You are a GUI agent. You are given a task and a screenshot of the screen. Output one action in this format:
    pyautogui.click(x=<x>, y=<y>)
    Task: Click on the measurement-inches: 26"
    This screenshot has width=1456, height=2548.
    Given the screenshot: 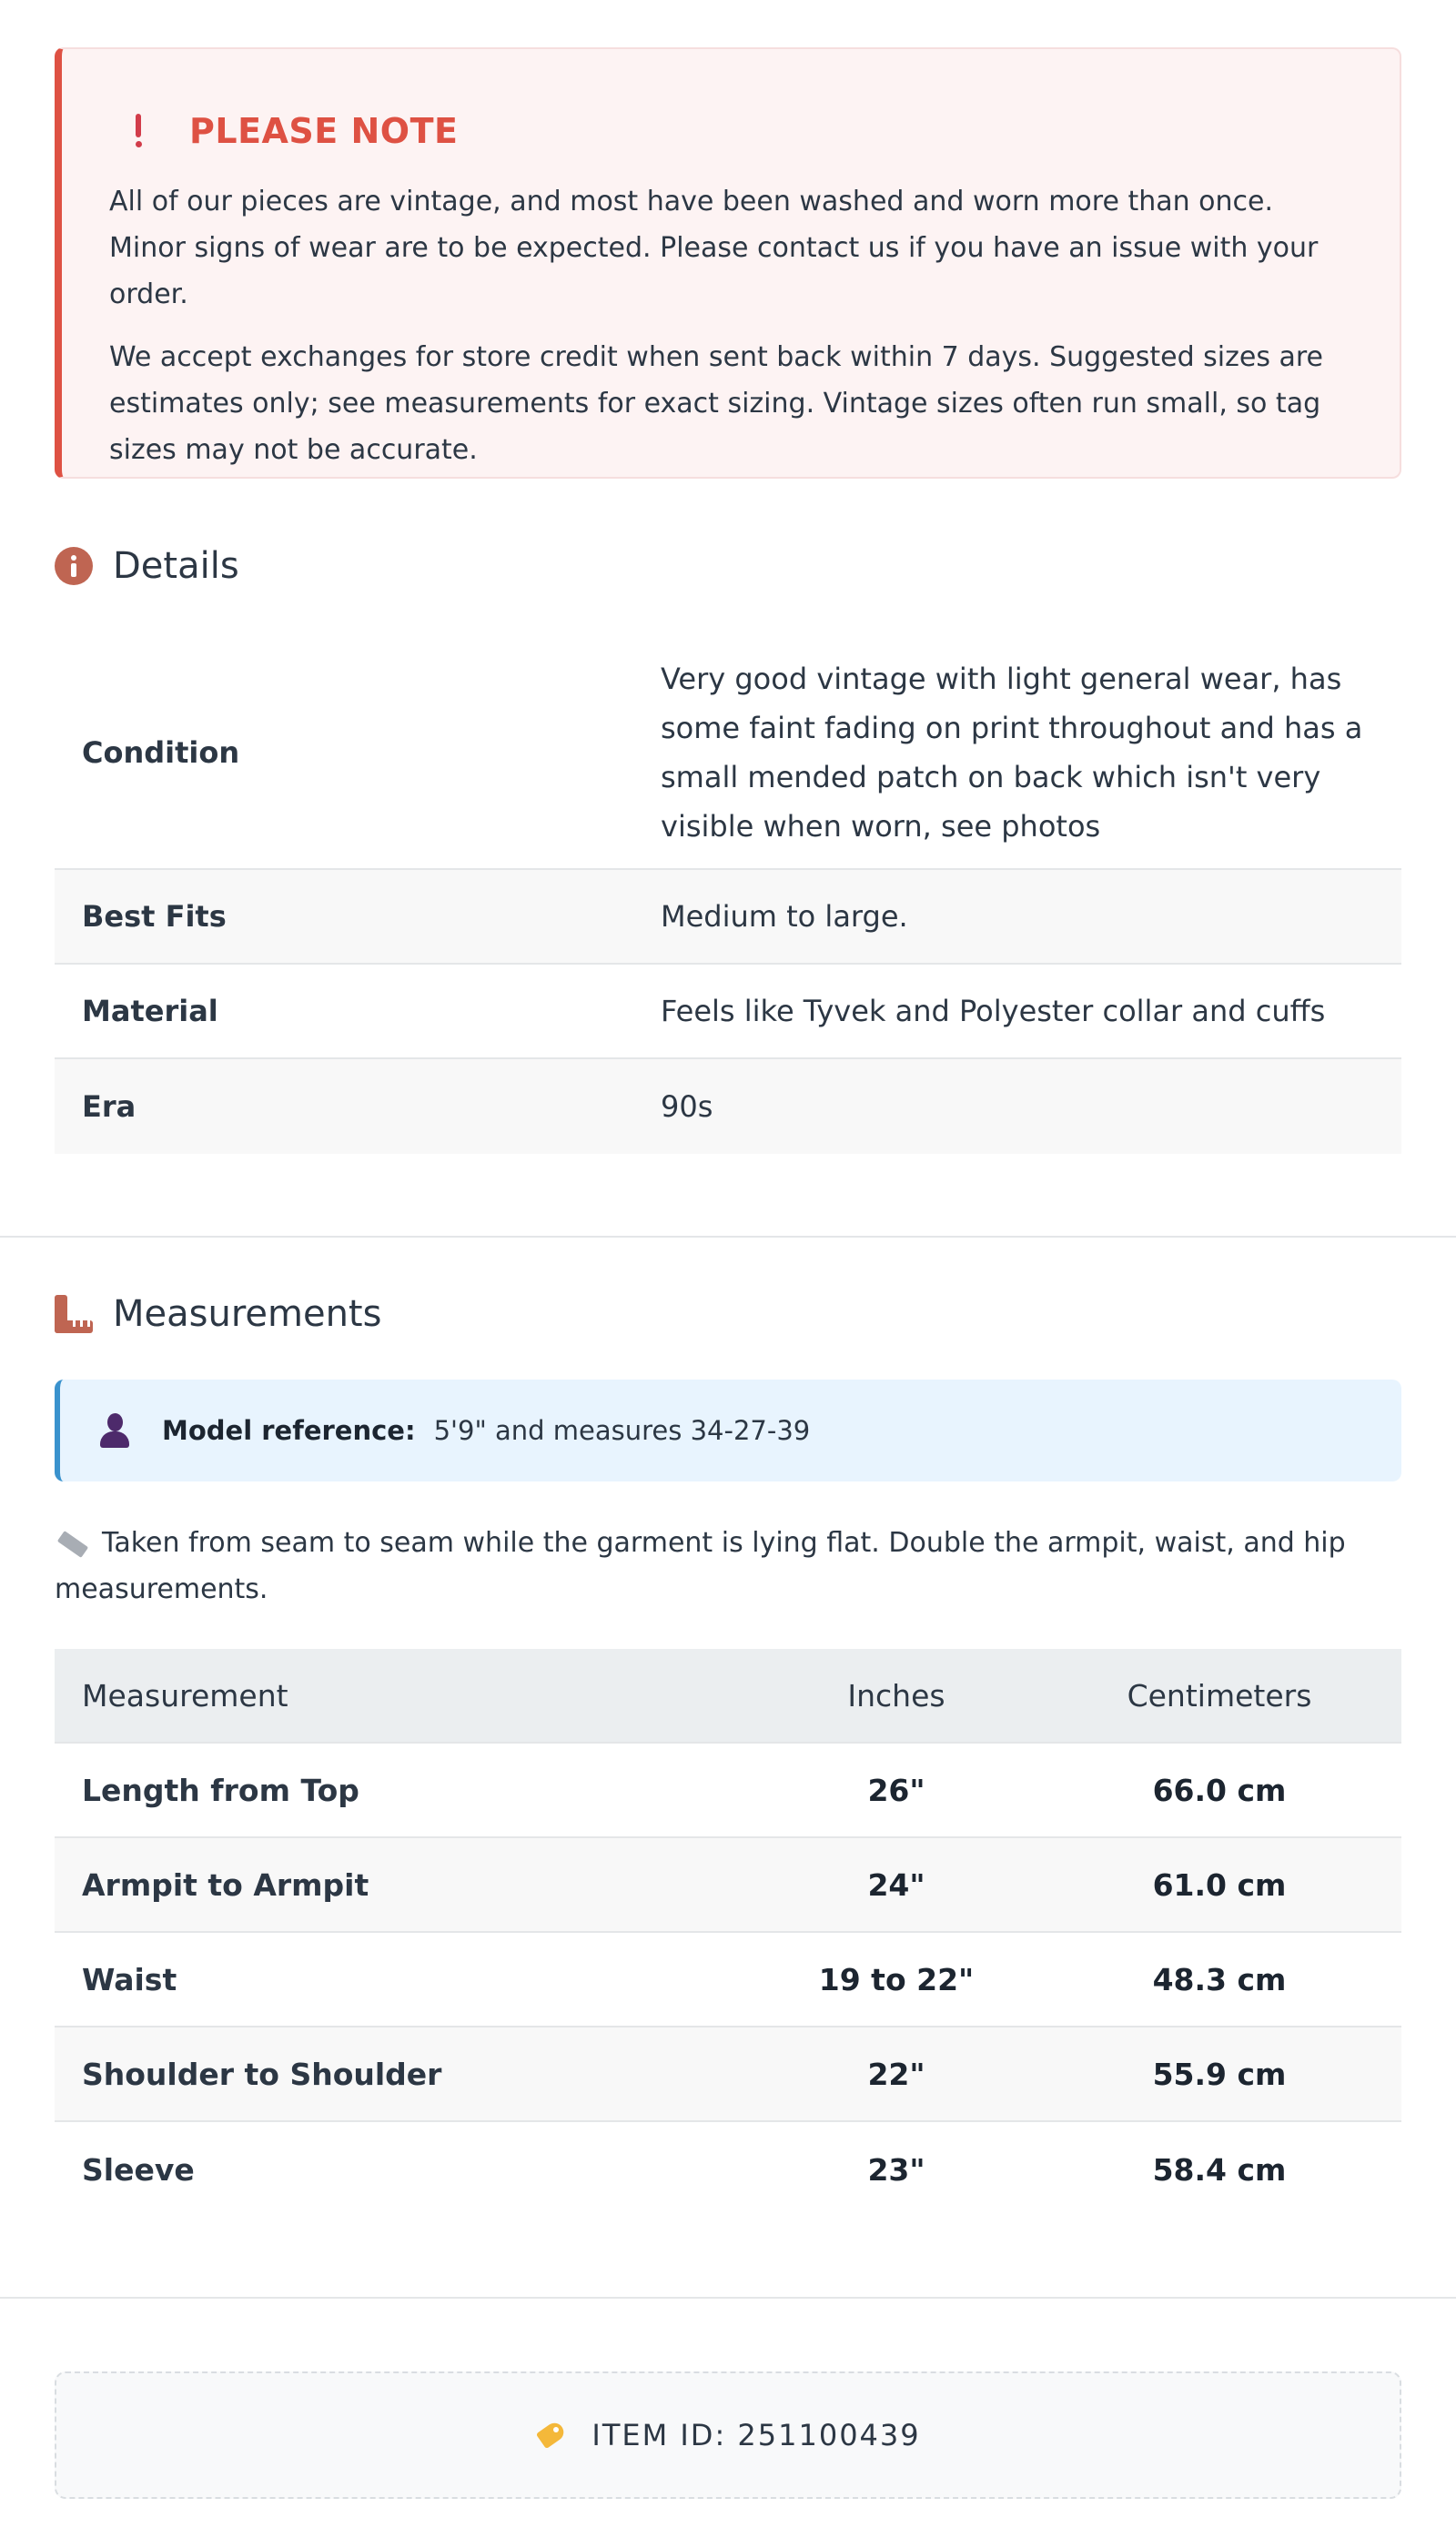 What is the action you would take?
    pyautogui.click(x=896, y=1790)
    